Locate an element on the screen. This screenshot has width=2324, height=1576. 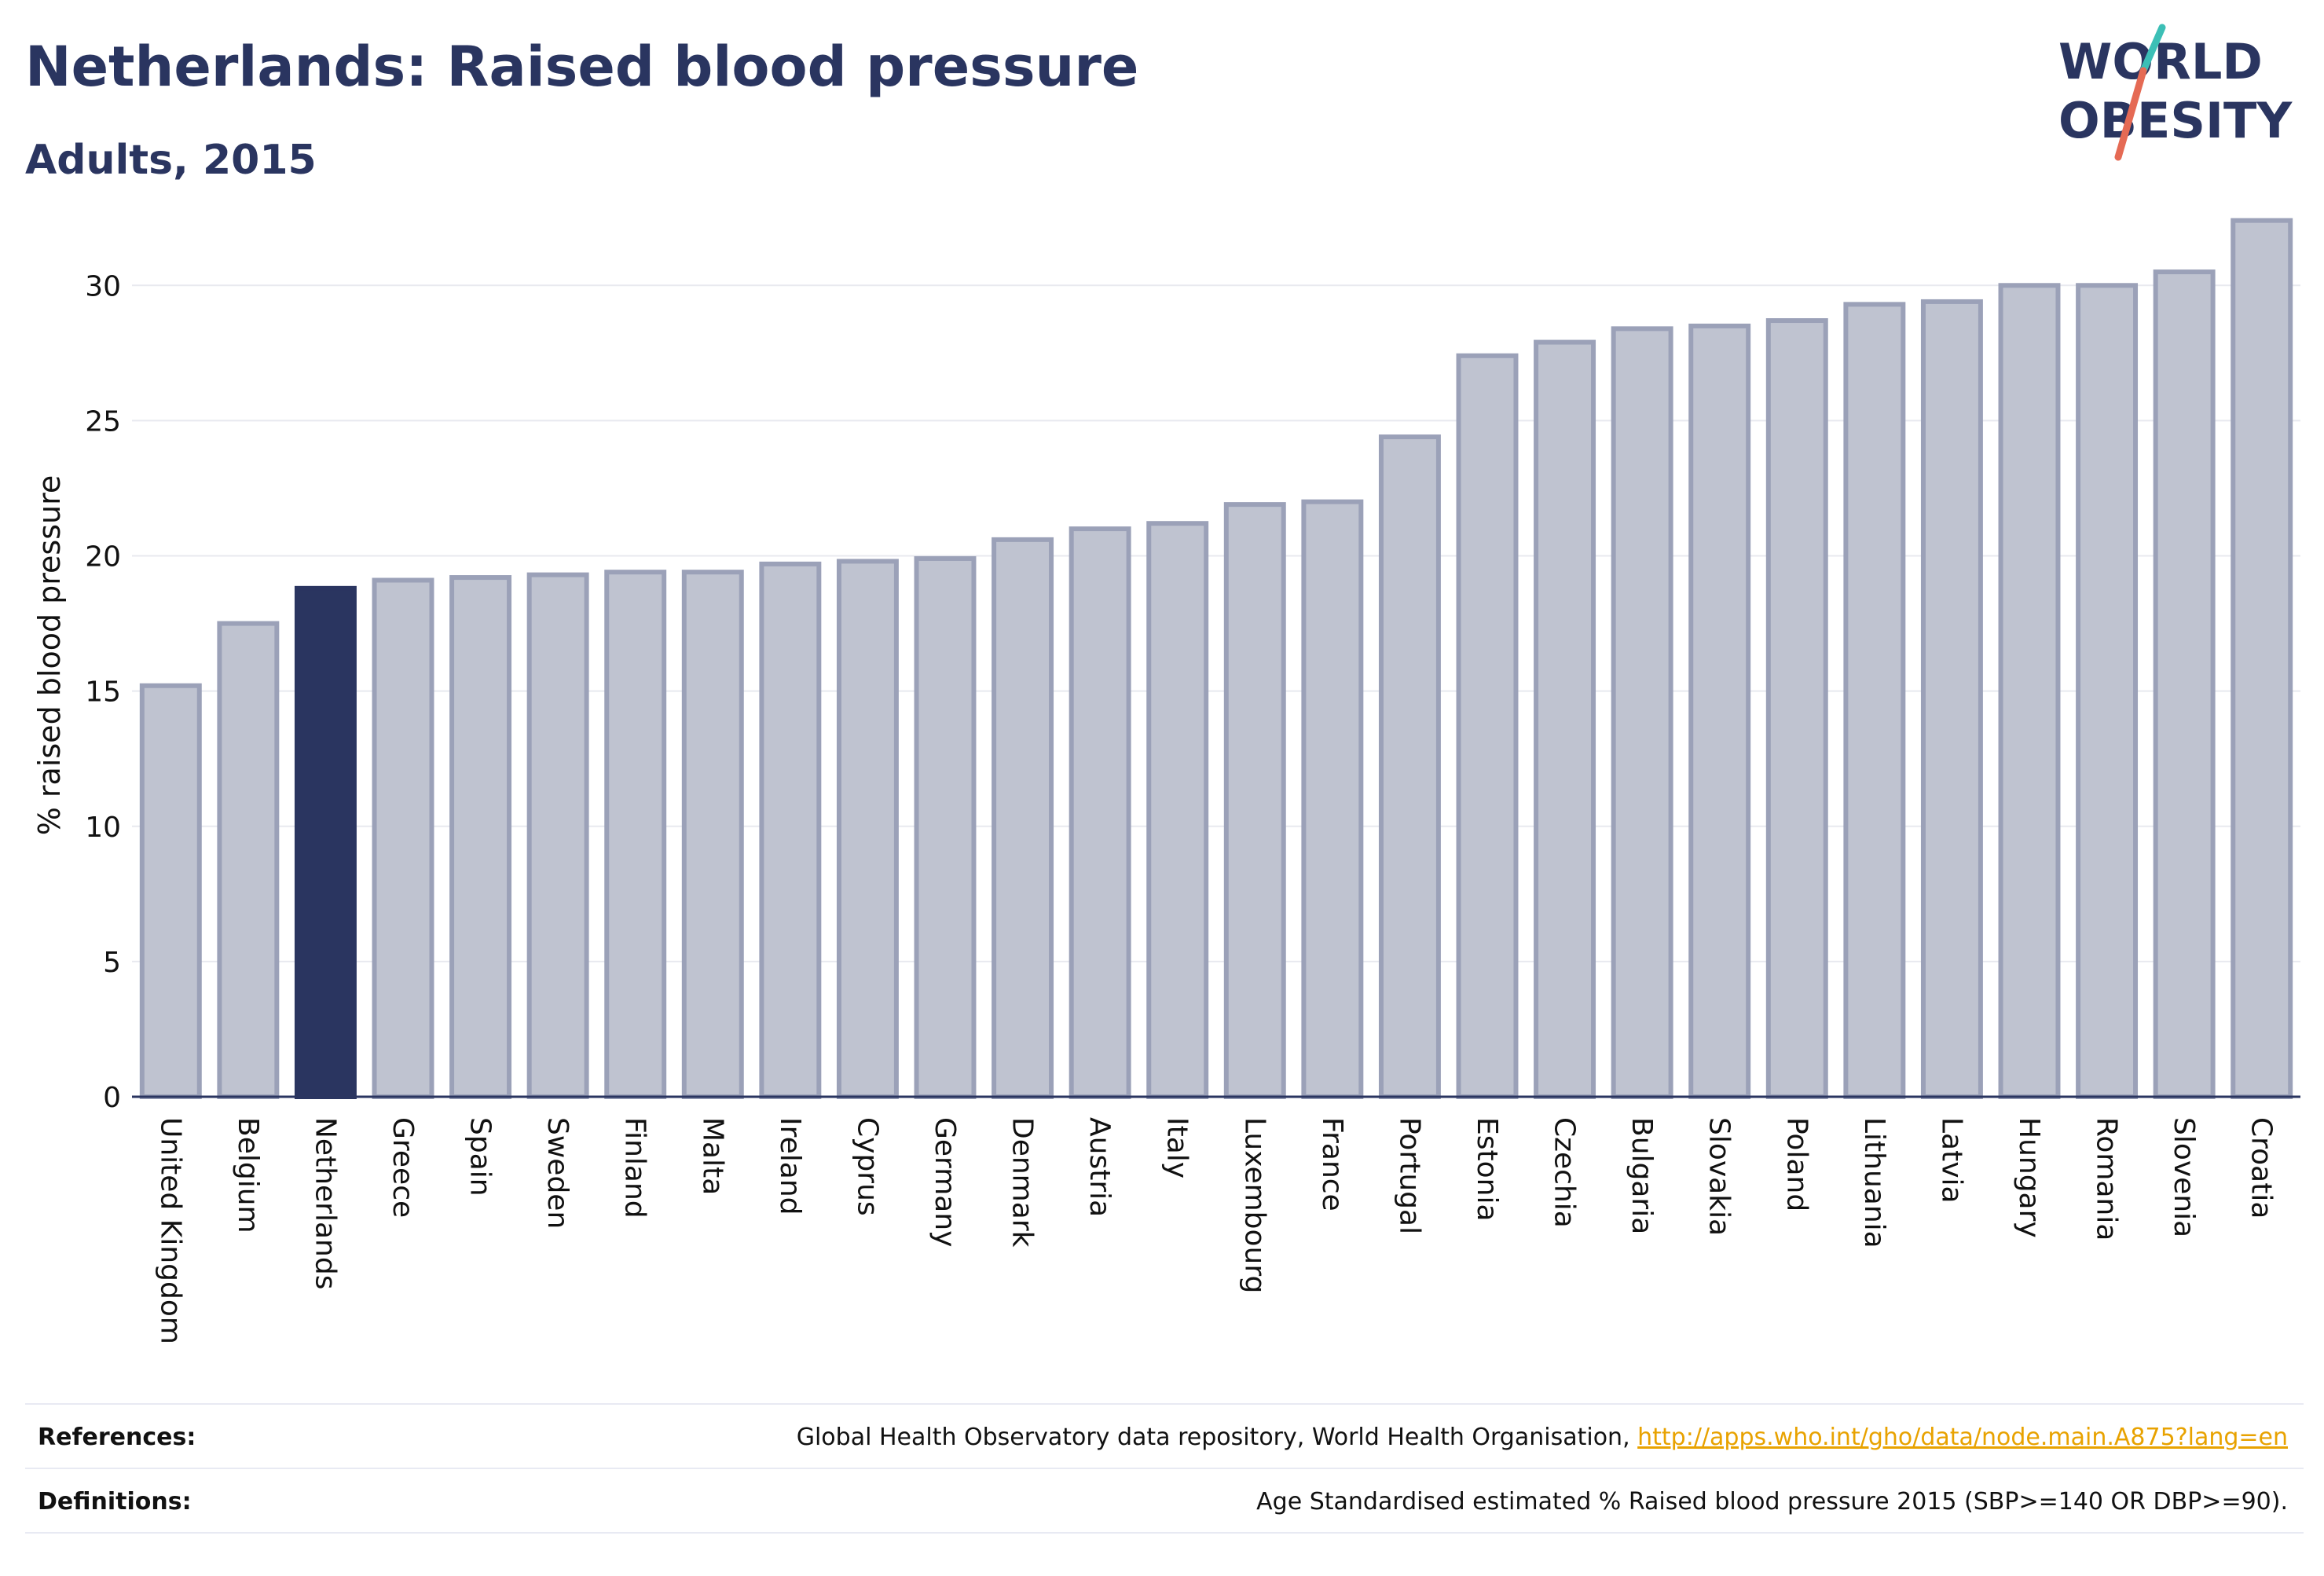
y-tick-label: 15 is located at coordinates (103, 692).